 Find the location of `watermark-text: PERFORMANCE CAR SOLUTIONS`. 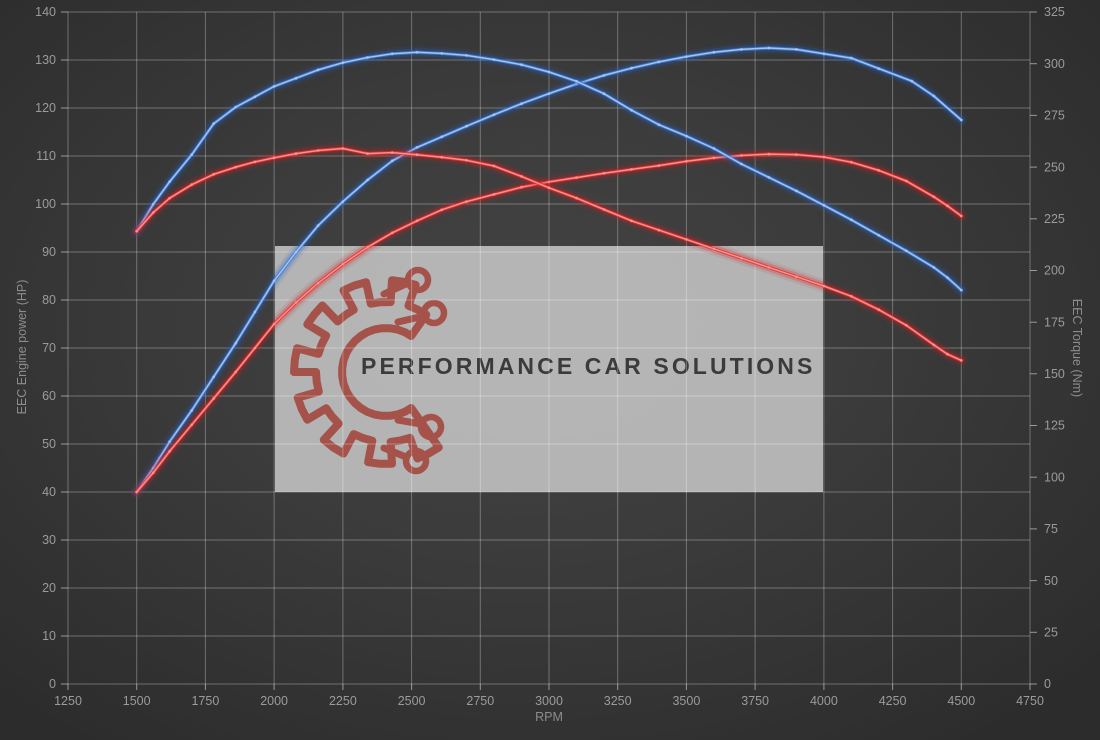

watermark-text: PERFORMANCE CAR SOLUTIONS is located at coordinates (588, 366).